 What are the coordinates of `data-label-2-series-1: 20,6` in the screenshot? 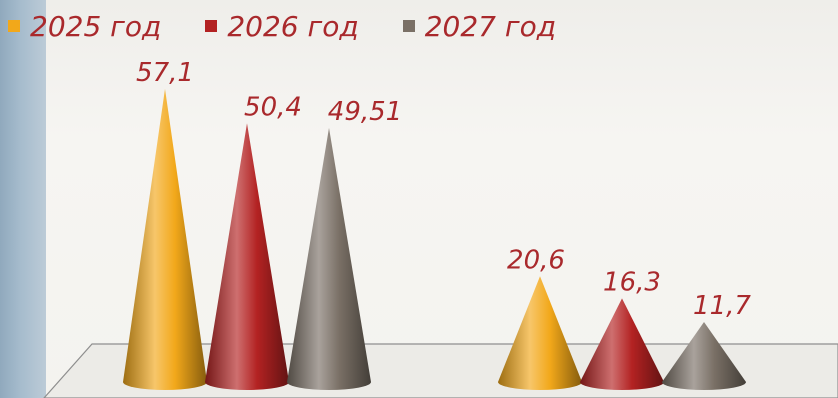 It's located at (536, 260).